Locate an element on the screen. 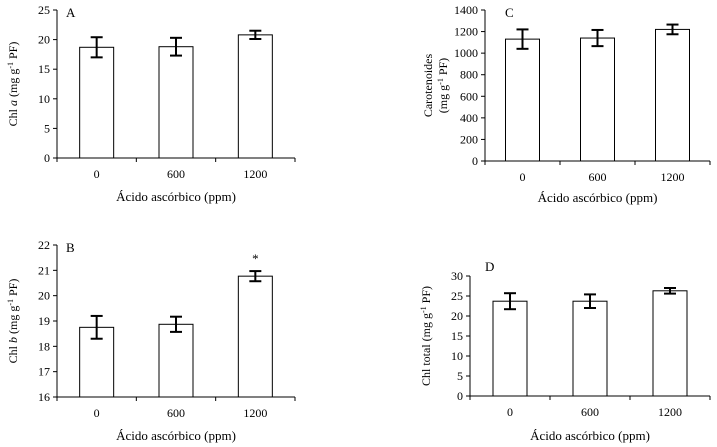 The image size is (717, 447). panel-letter: D is located at coordinates (489, 266).